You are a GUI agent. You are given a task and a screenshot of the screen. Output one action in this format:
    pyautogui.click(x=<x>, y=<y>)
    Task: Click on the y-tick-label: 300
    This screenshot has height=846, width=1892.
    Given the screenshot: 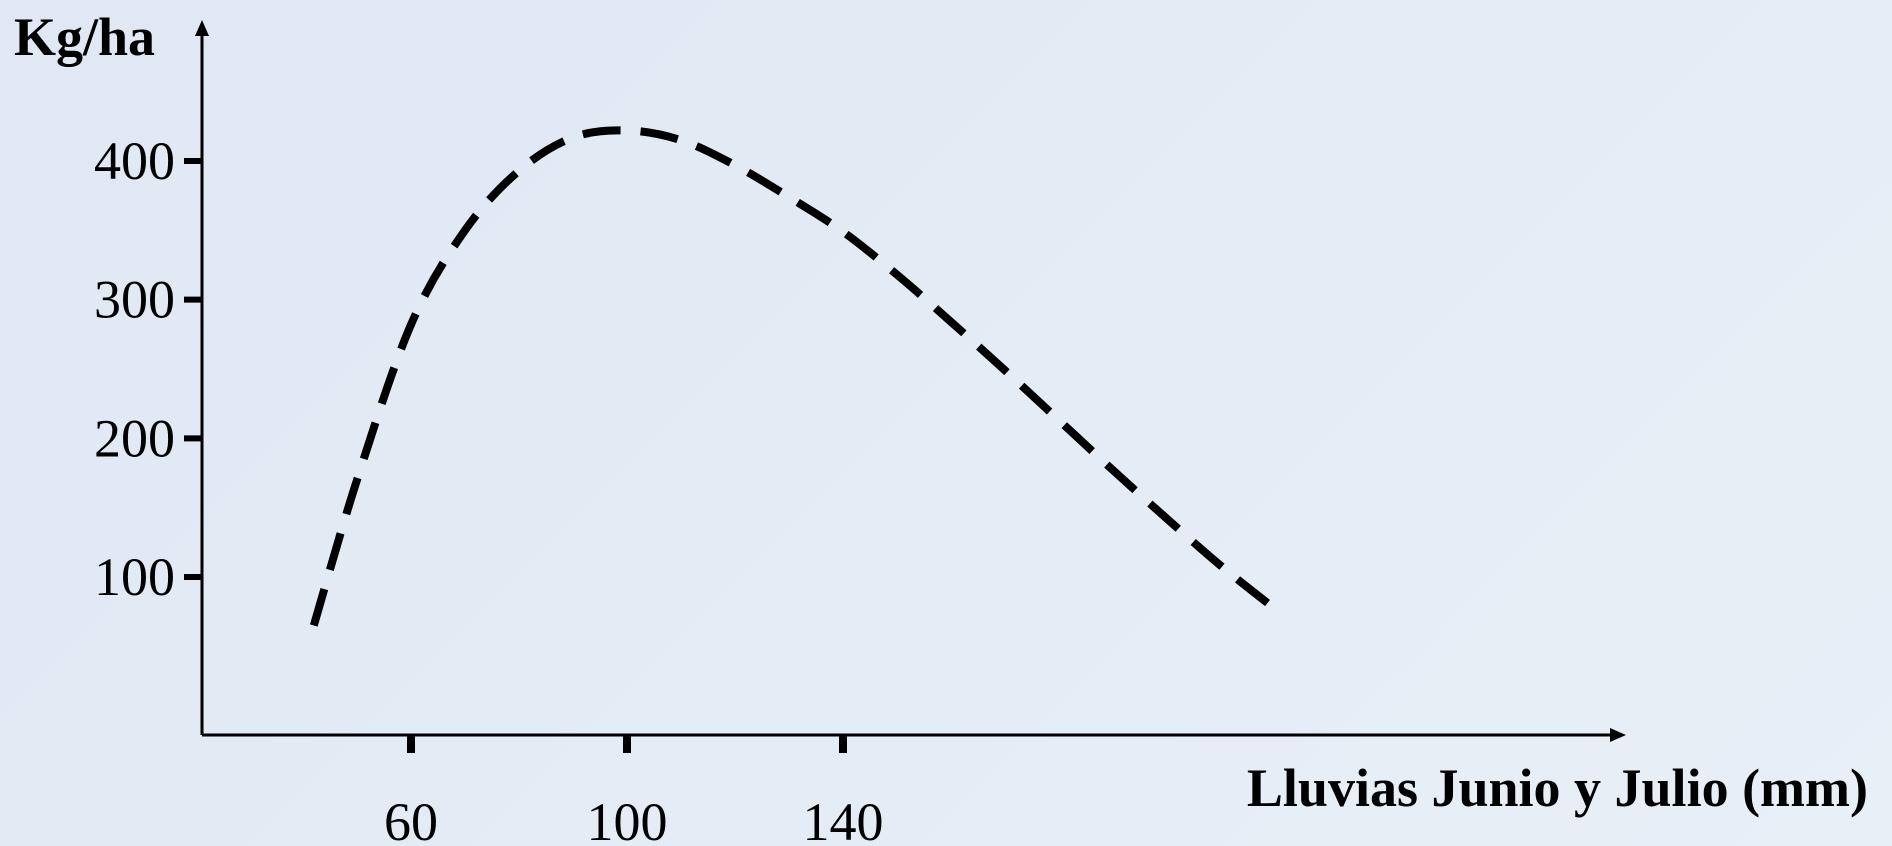 What is the action you would take?
    pyautogui.click(x=134, y=300)
    